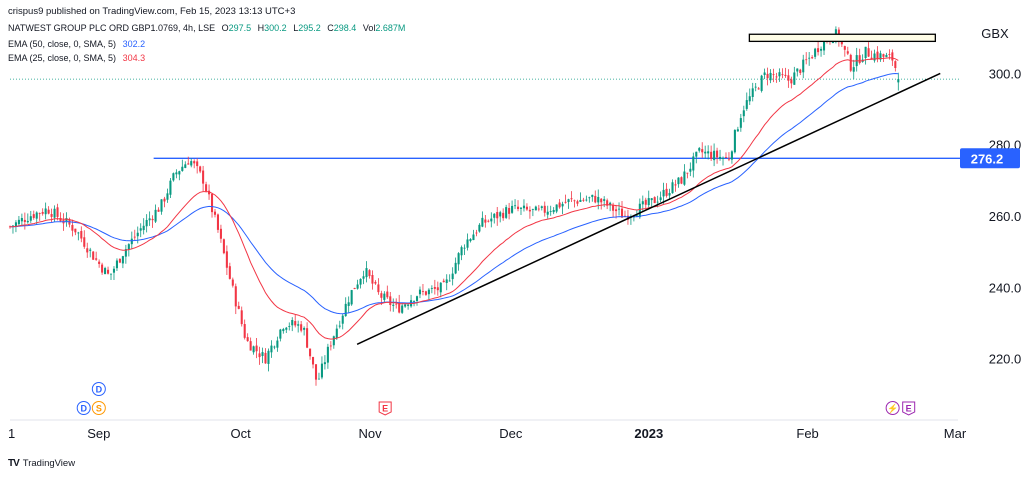 The image size is (1024, 477). What do you see at coordinates (369, 28) in the screenshot?
I see `volume-label: Vol` at bounding box center [369, 28].